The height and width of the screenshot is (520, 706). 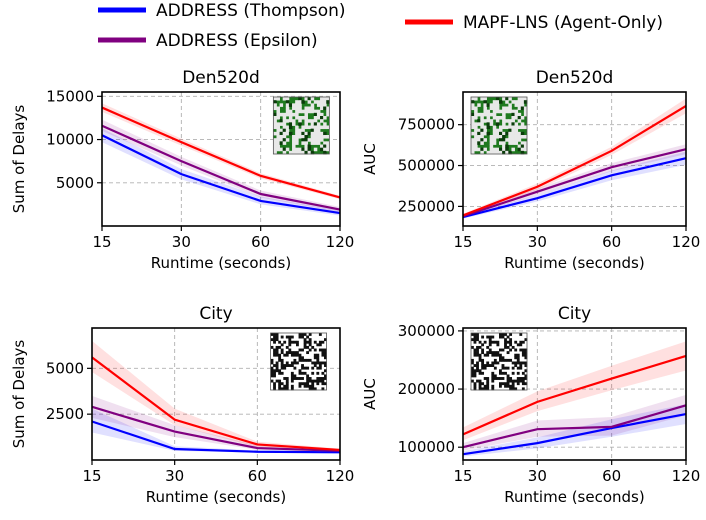 What do you see at coordinates (174, 476) in the screenshot?
I see `x-tick-label: 30` at bounding box center [174, 476].